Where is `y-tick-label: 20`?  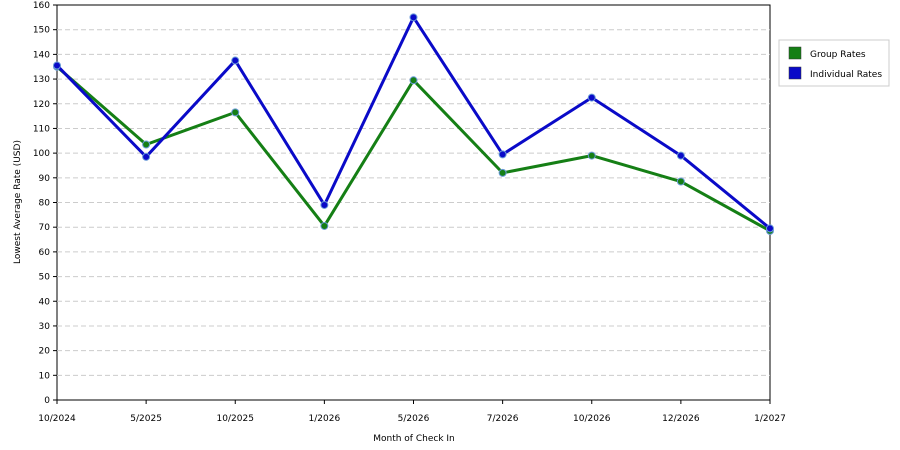 y-tick-label: 20 is located at coordinates (45, 352).